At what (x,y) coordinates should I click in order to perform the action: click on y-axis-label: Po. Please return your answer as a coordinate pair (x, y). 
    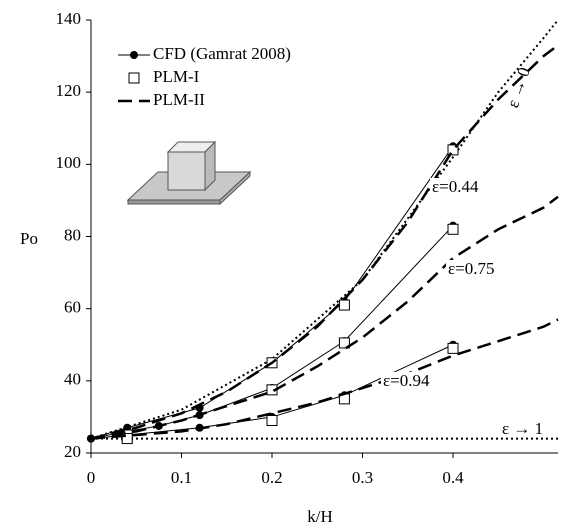
    Looking at the image, I should click on (29, 238).